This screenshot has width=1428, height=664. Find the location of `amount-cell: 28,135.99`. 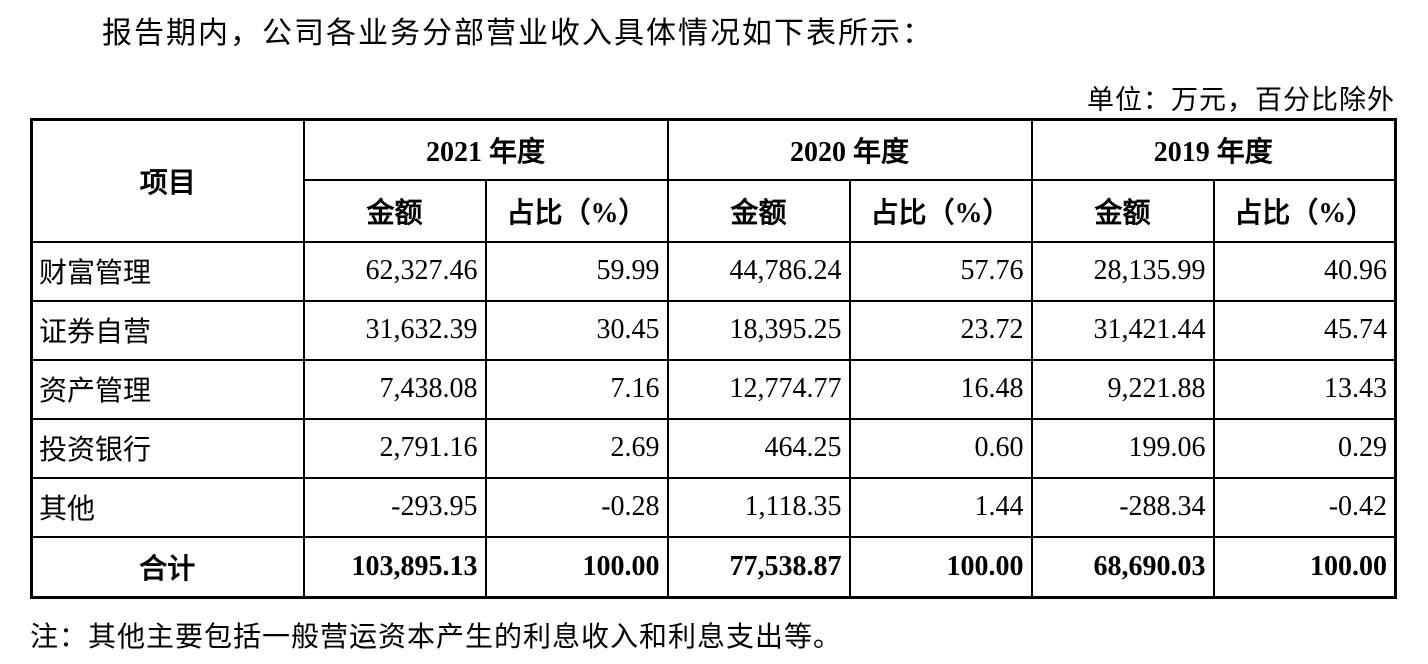

amount-cell: 28,135.99 is located at coordinates (1122, 271).